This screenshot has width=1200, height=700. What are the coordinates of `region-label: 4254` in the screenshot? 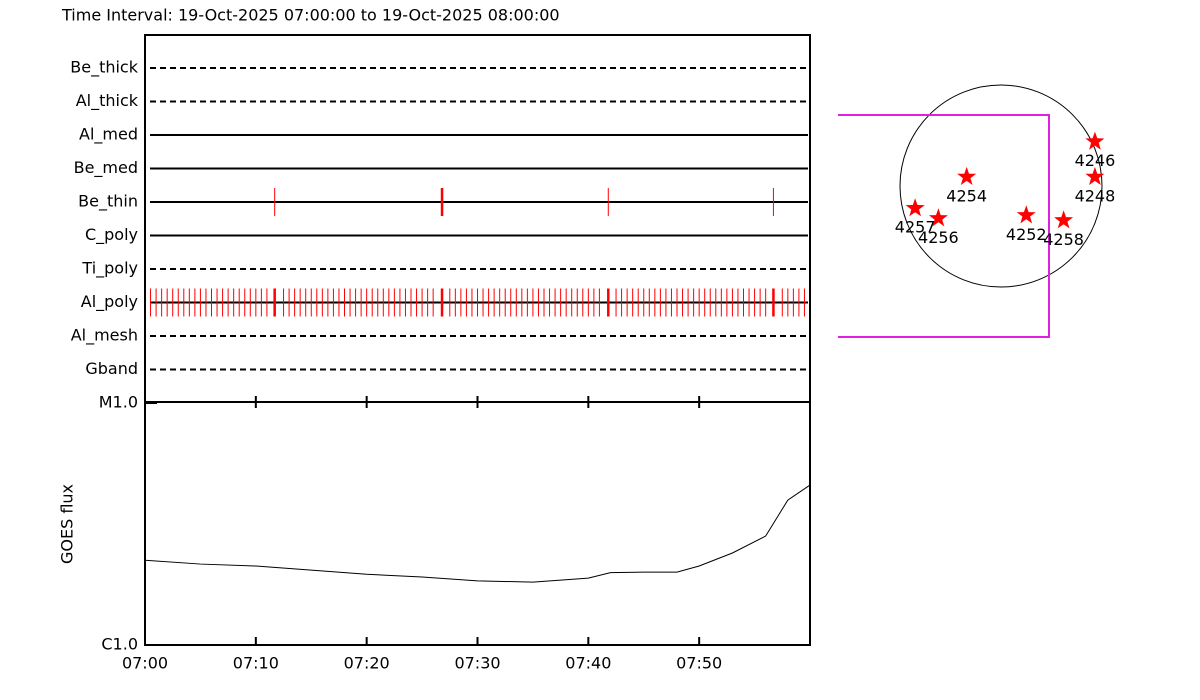 It's located at (966, 195).